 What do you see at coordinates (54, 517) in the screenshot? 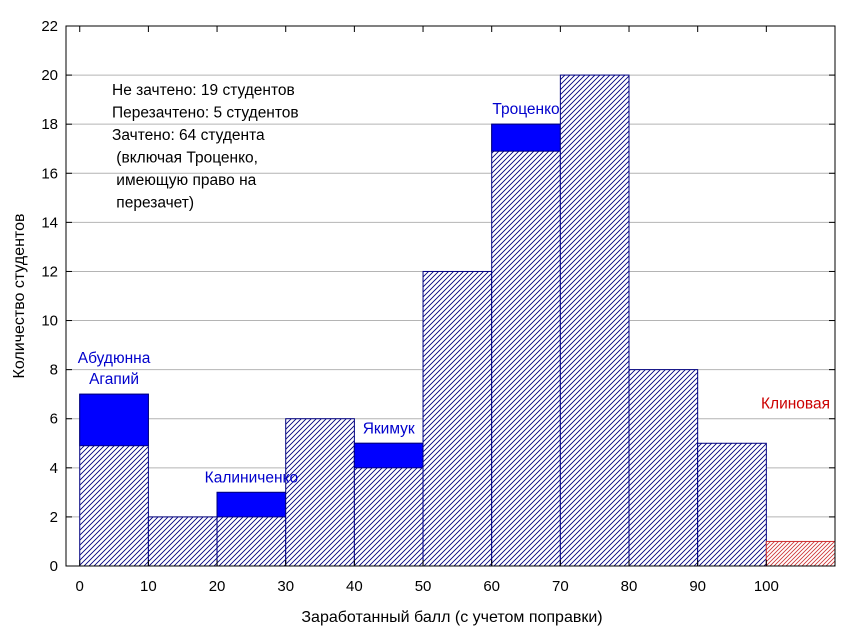
I see `y-tick-label: 2` at bounding box center [54, 517].